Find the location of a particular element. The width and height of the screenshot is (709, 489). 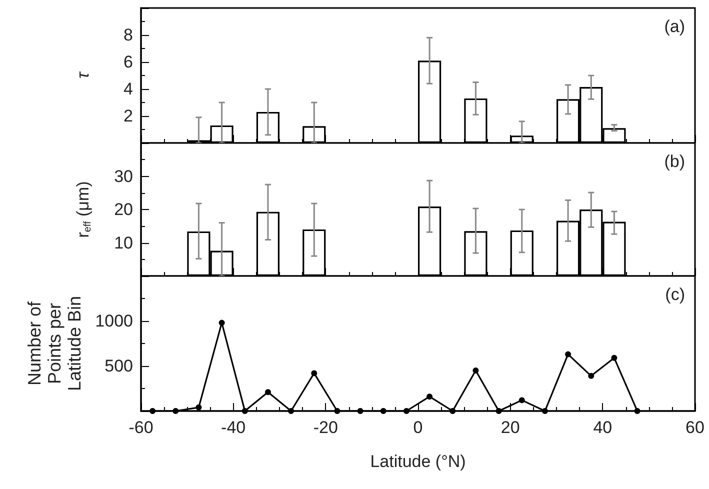

y-tick-label: 8 is located at coordinates (128, 35).